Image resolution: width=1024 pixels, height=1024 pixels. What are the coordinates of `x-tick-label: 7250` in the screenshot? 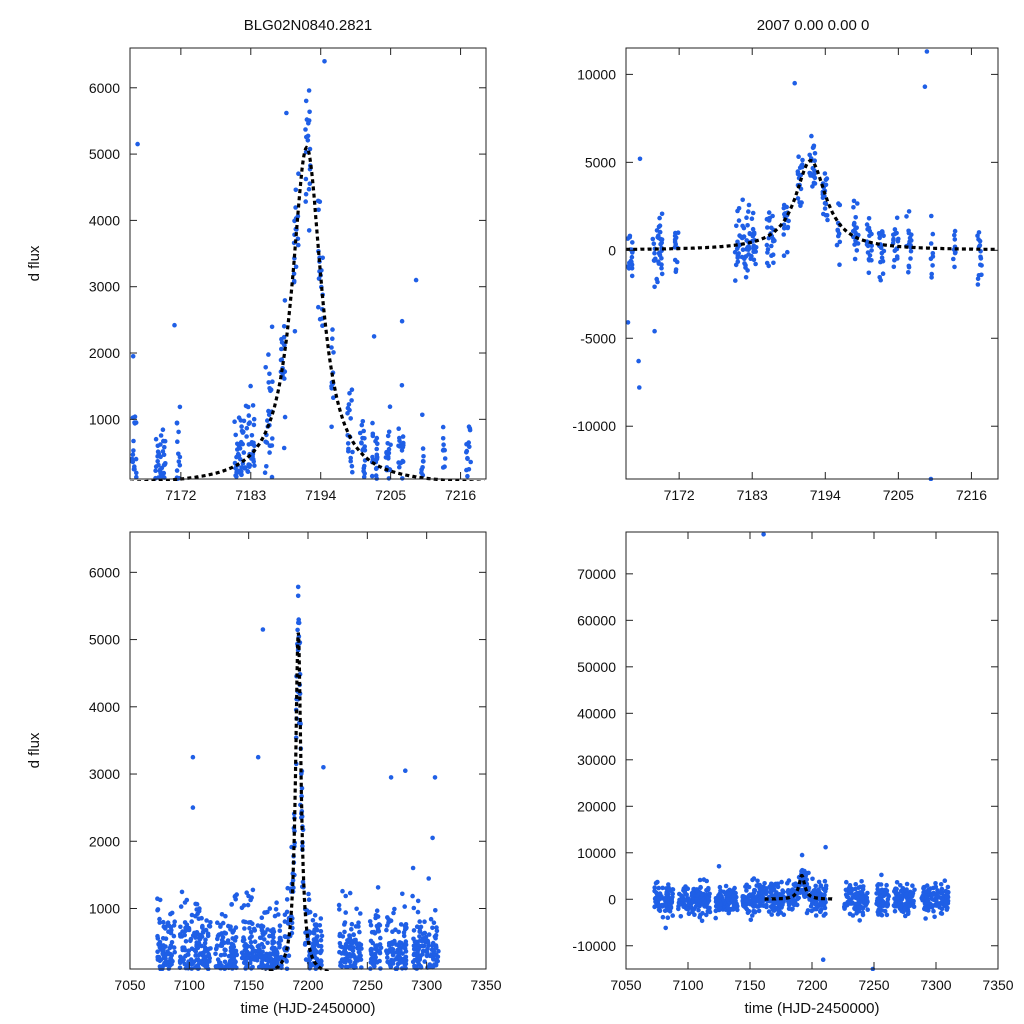 It's located at (367, 985).